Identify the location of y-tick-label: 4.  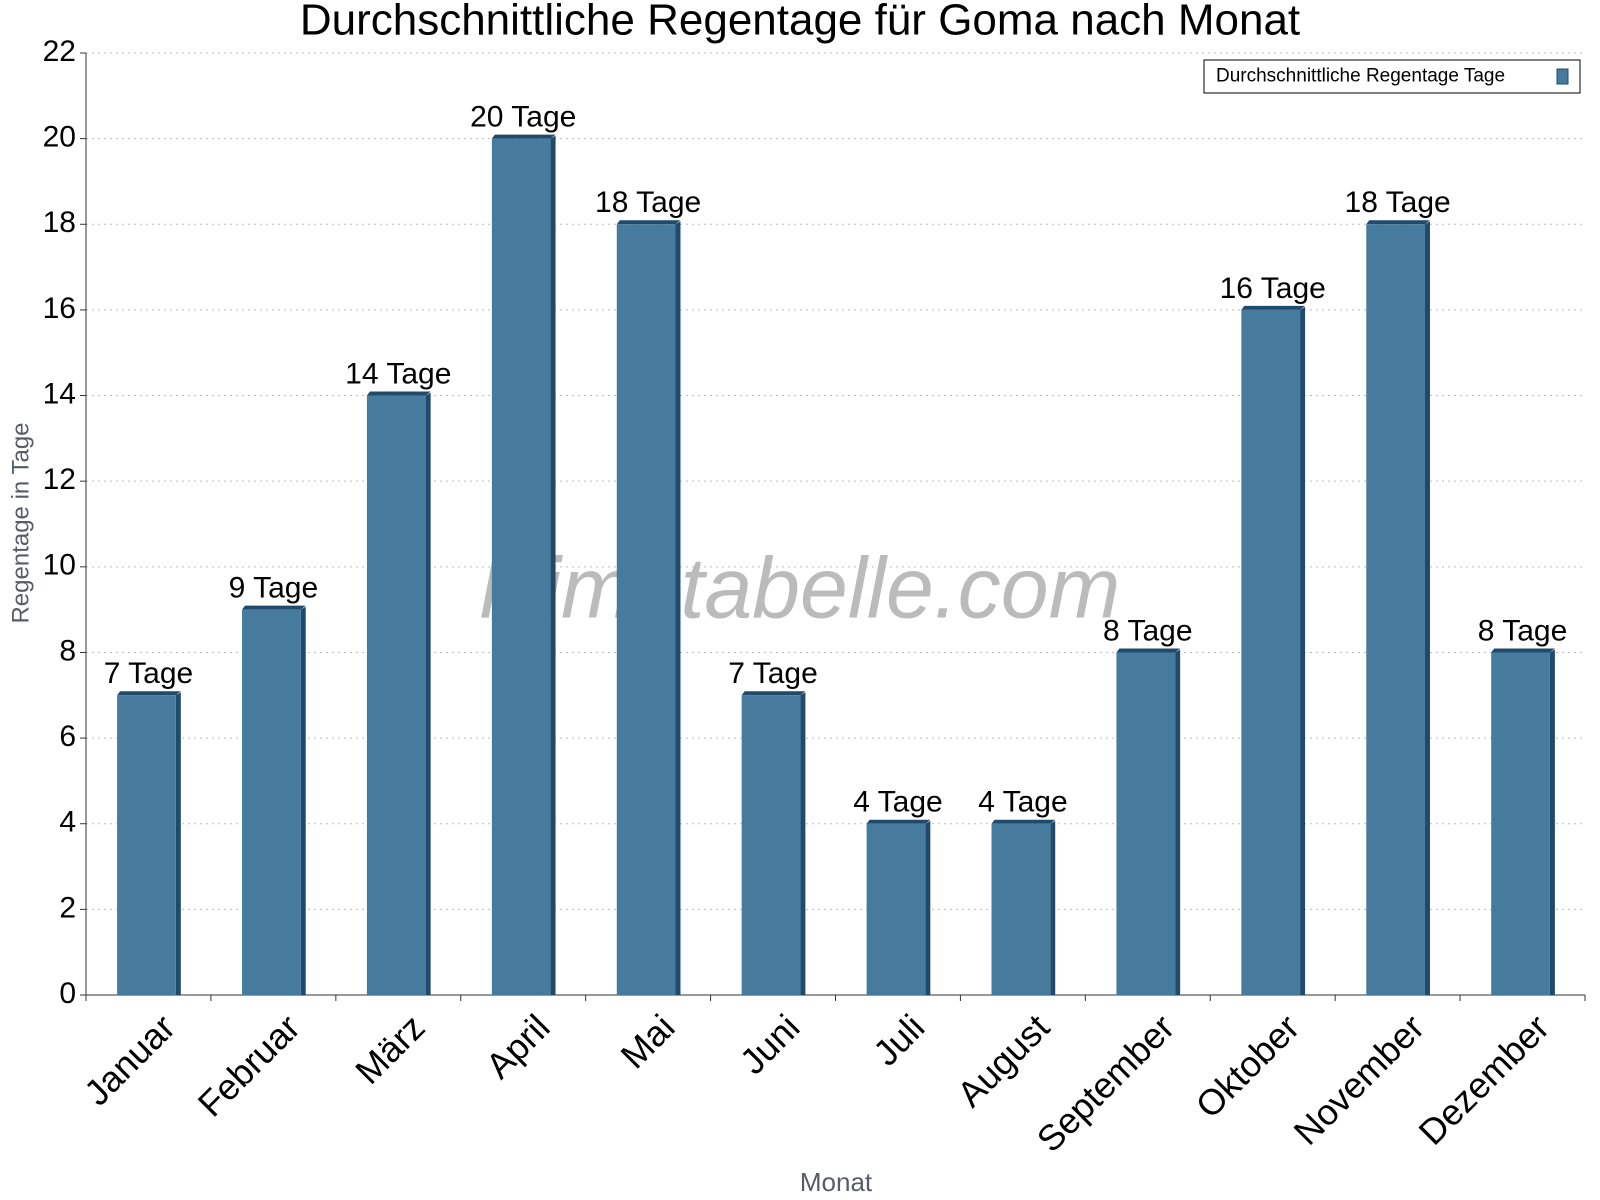
(67, 822).